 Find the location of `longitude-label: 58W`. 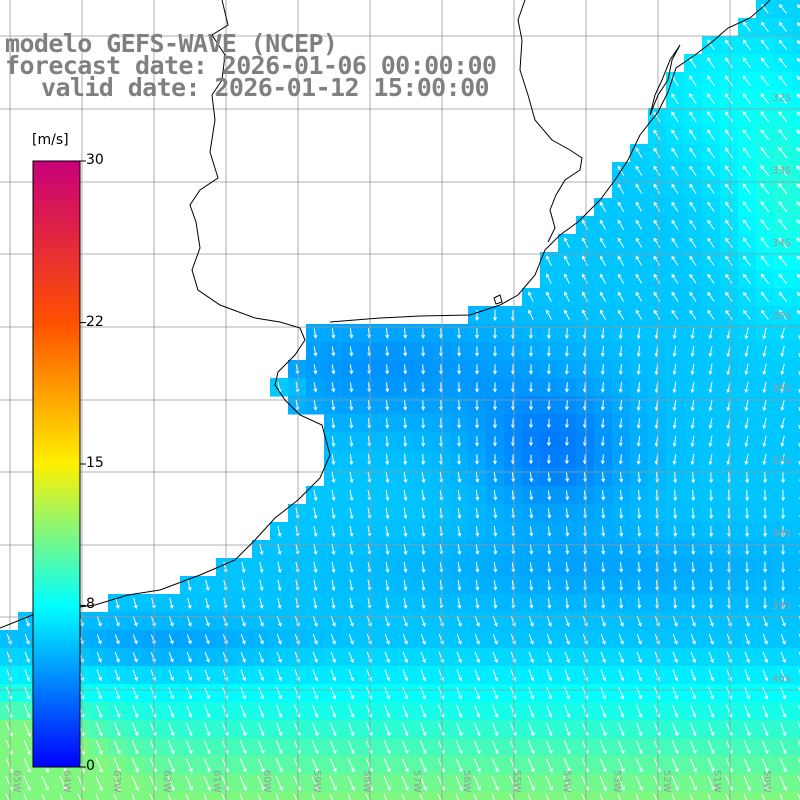

longitude-label: 58W is located at coordinates (366, 781).